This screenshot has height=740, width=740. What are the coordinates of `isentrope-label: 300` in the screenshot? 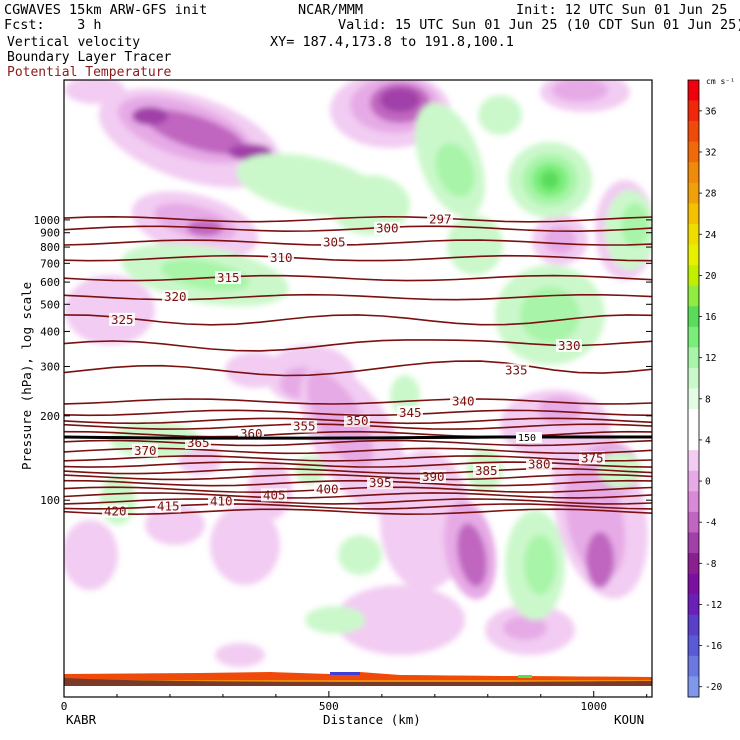 It's located at (387, 228).